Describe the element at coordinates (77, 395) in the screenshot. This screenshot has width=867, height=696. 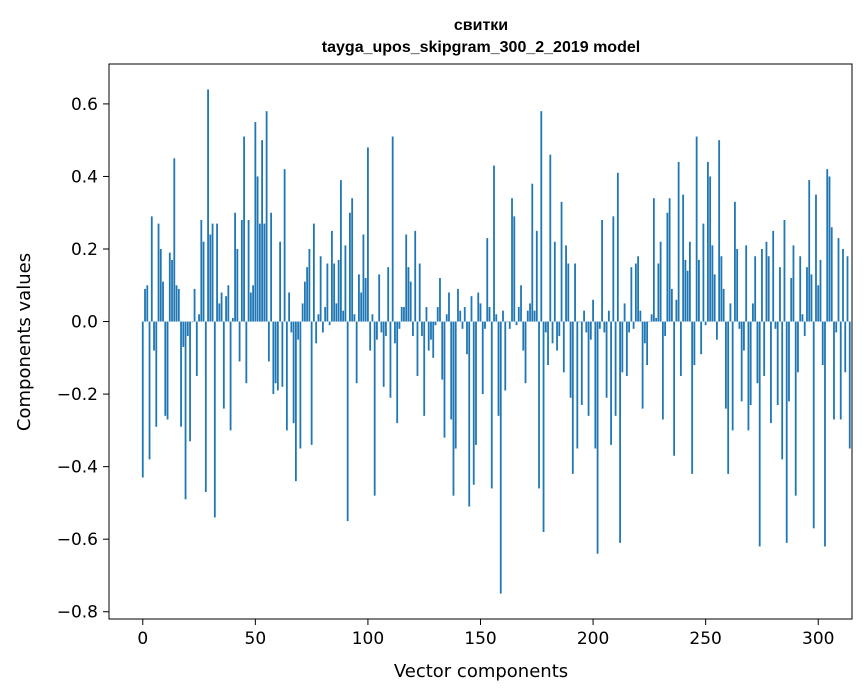
I see `y-tick-label: −0.2` at that location.